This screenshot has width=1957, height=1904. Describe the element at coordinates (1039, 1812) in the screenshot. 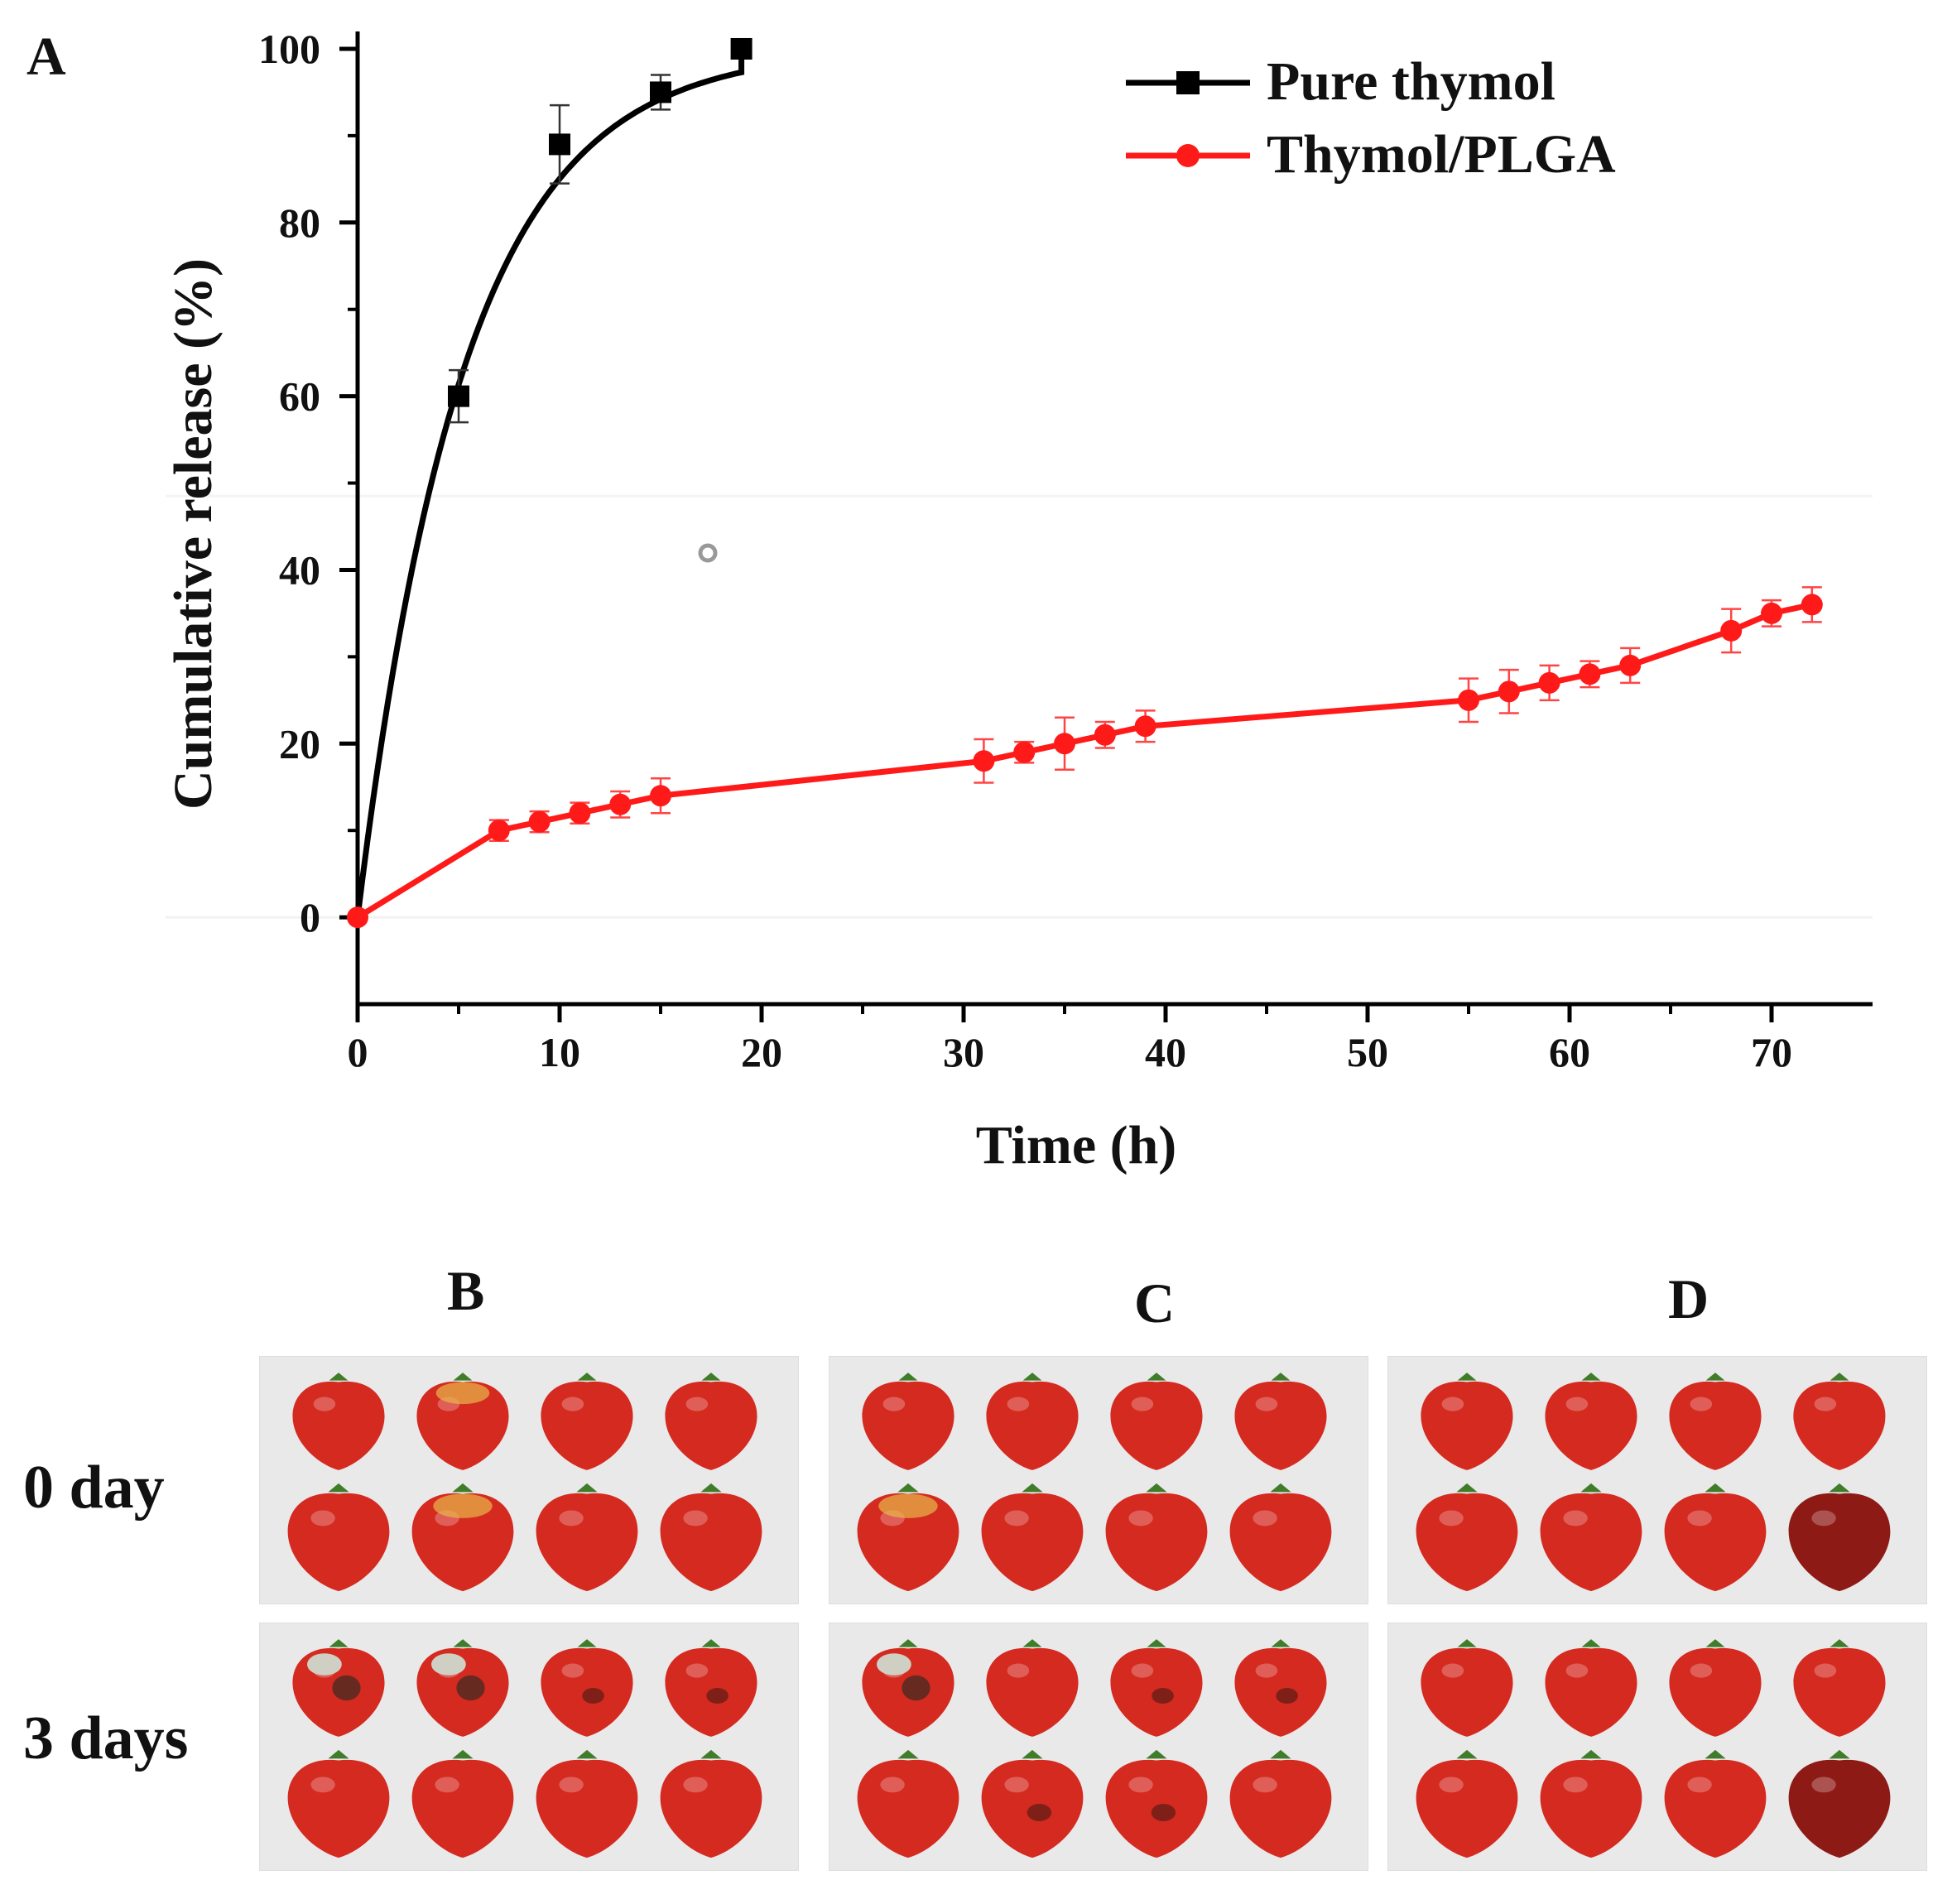

I see `bruise-spot` at that location.